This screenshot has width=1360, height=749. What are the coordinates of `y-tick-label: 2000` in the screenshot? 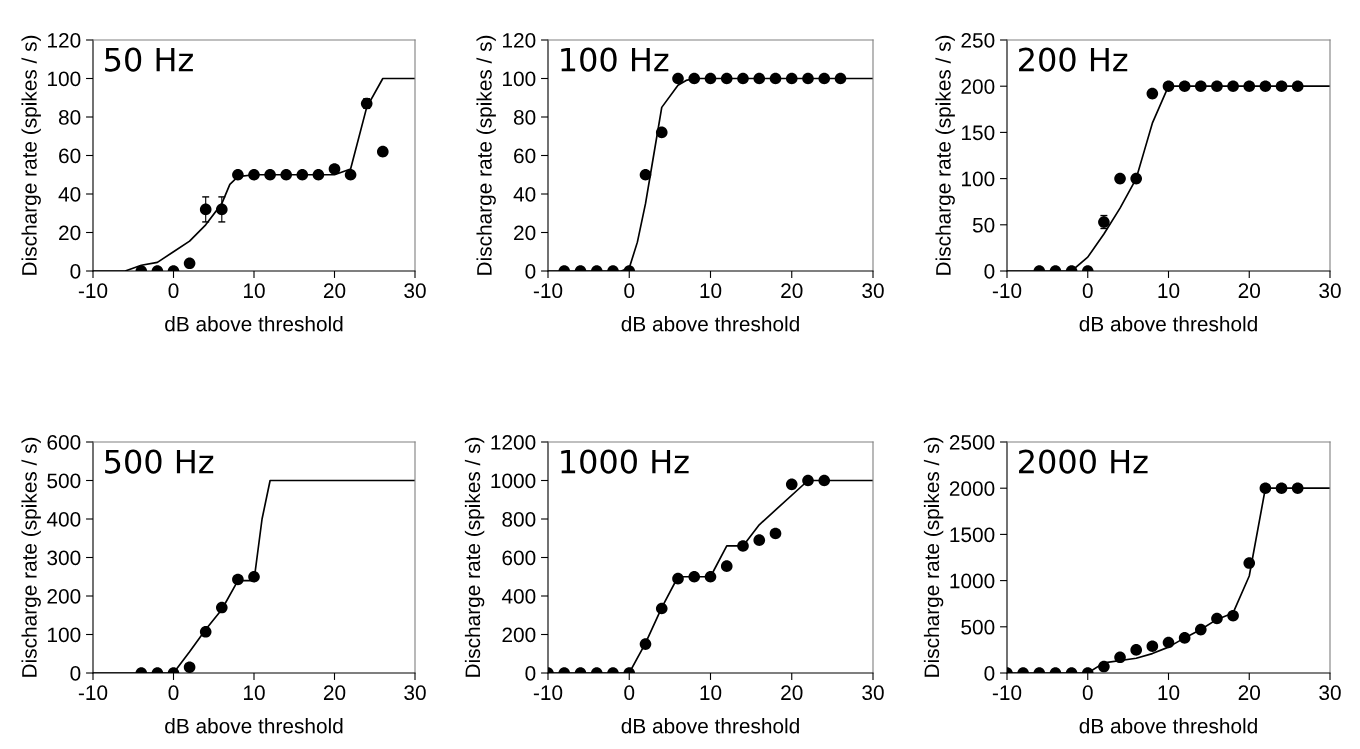 It's located at (972, 488).